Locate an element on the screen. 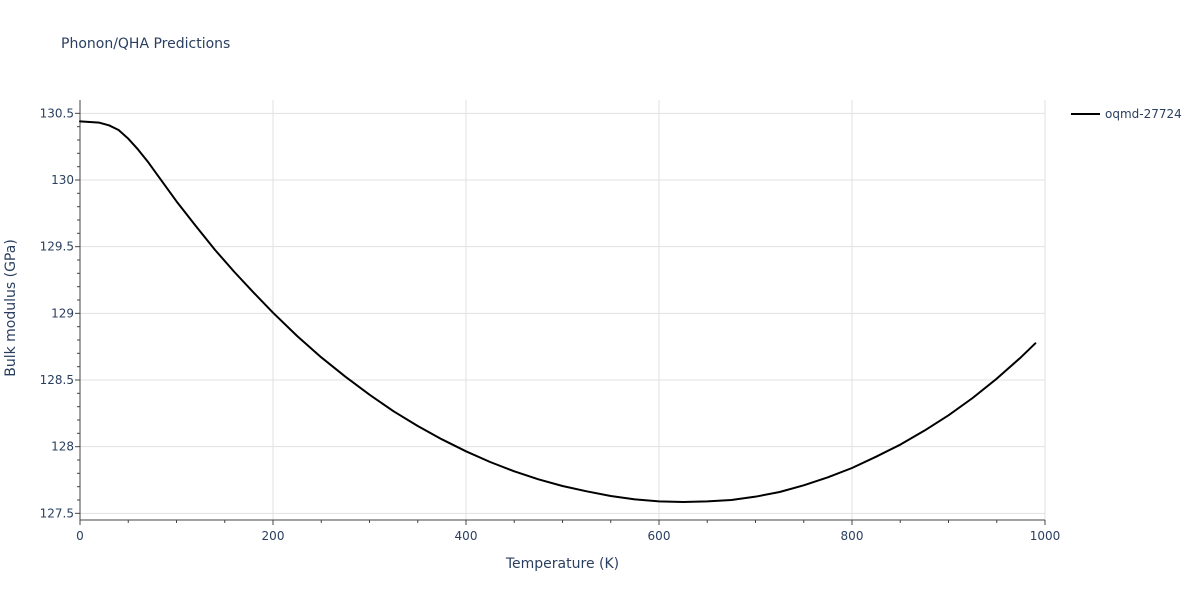 The height and width of the screenshot is (600, 1200). x-tick-label: 200 is located at coordinates (273, 536).